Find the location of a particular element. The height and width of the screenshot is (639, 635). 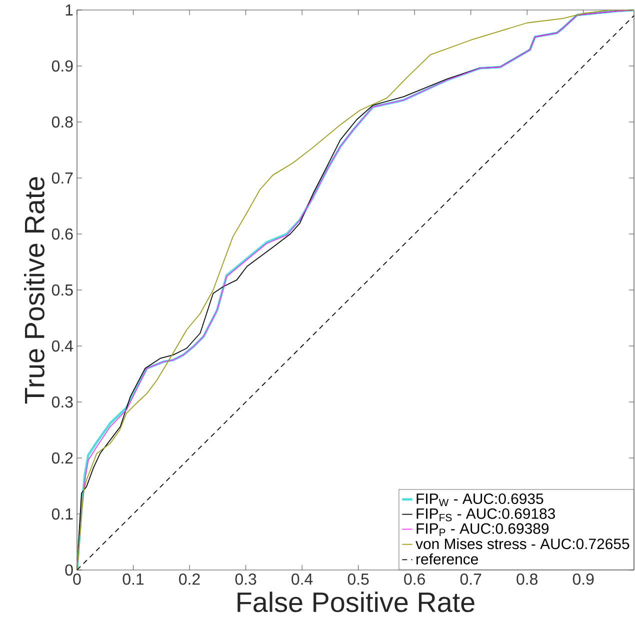

legend-label: von Mises stress - AUC:0.72655 is located at coordinates (523, 544).